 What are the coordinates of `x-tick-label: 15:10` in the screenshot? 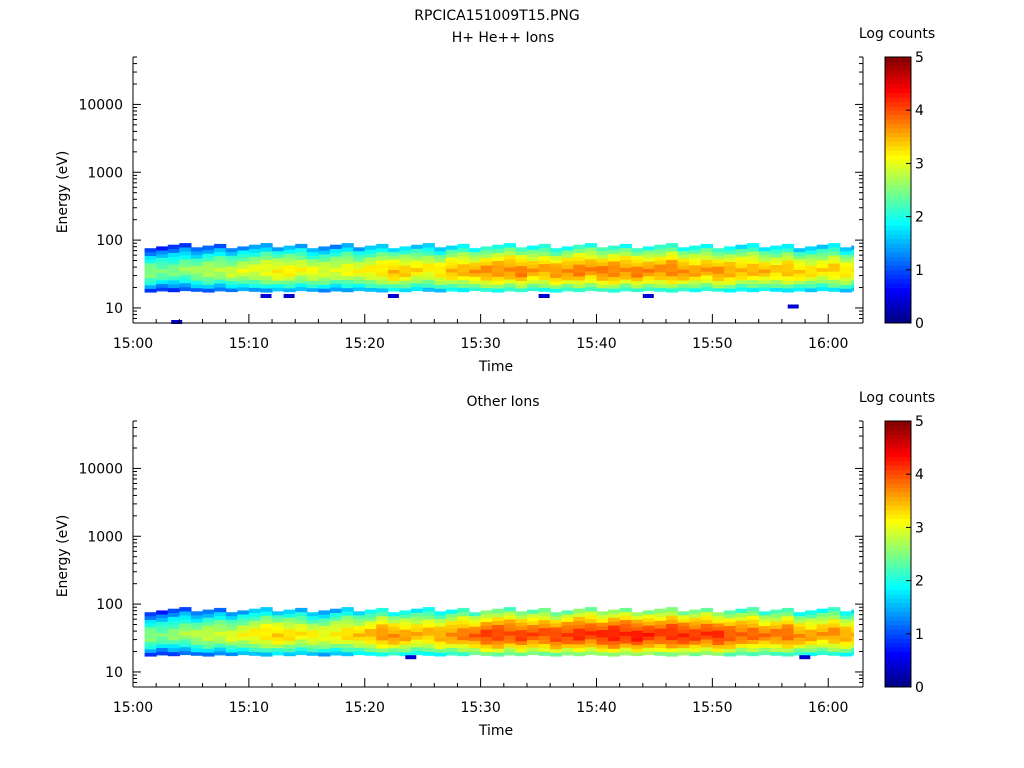 It's located at (249, 708).